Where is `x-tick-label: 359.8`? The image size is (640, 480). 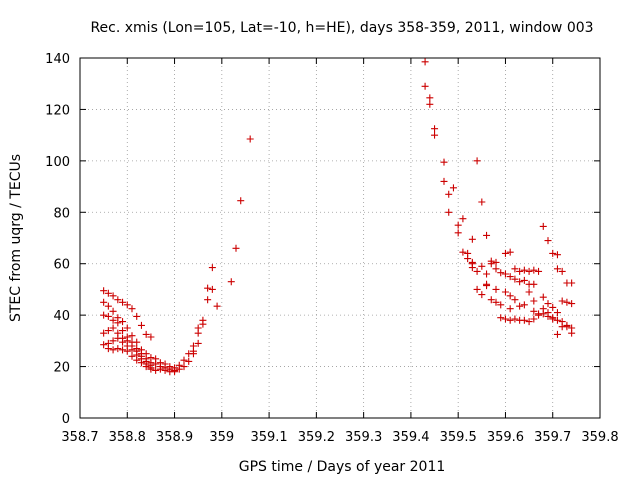
x-tick-label: 359.8 is located at coordinates (599, 437).